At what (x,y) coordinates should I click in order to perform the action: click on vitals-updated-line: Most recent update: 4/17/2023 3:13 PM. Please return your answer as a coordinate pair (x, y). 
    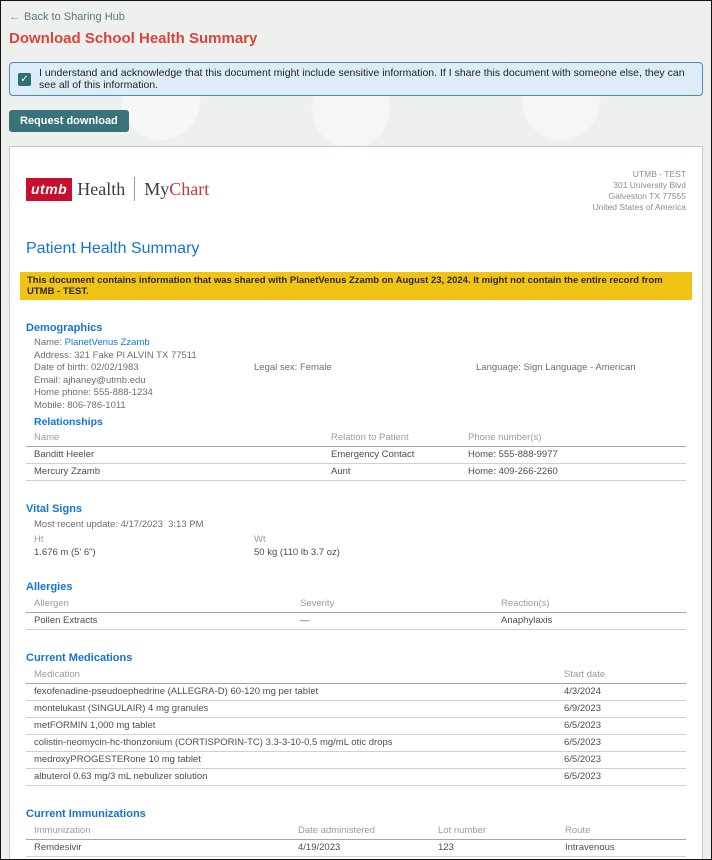
    Looking at the image, I should click on (119, 524).